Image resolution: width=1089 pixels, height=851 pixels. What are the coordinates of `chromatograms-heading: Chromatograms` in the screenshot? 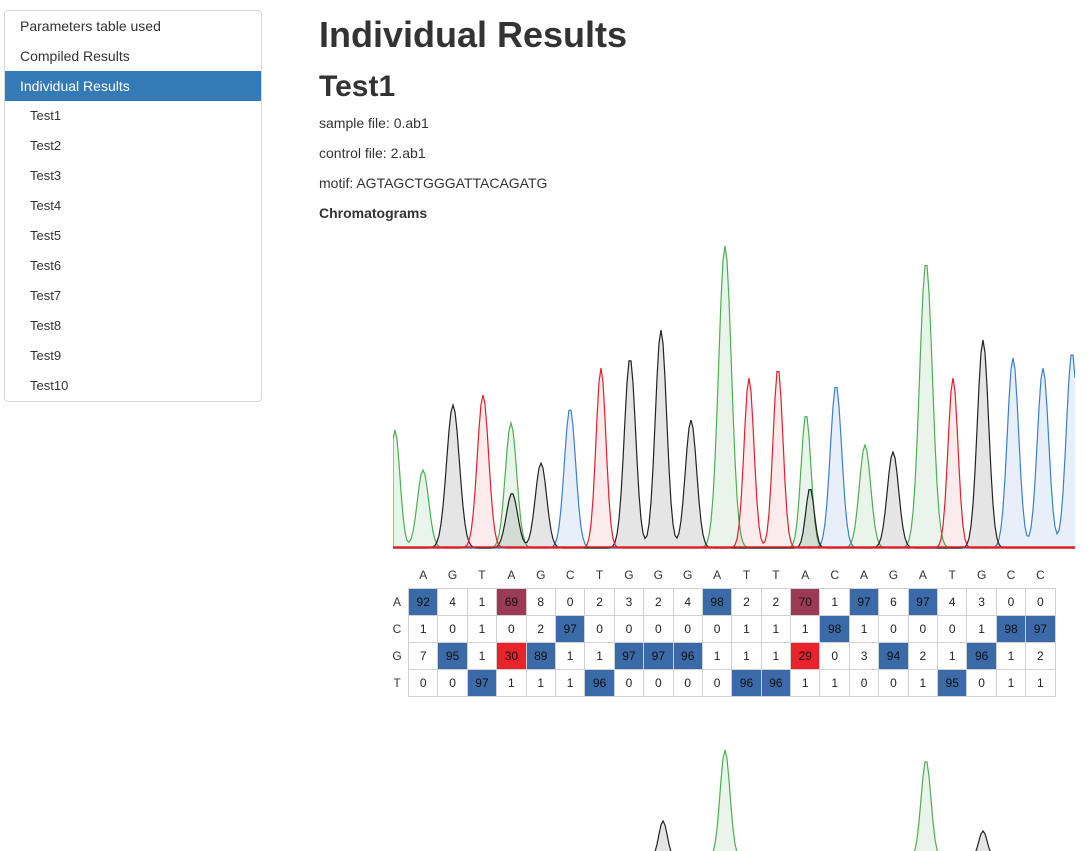 It's located at (373, 213).